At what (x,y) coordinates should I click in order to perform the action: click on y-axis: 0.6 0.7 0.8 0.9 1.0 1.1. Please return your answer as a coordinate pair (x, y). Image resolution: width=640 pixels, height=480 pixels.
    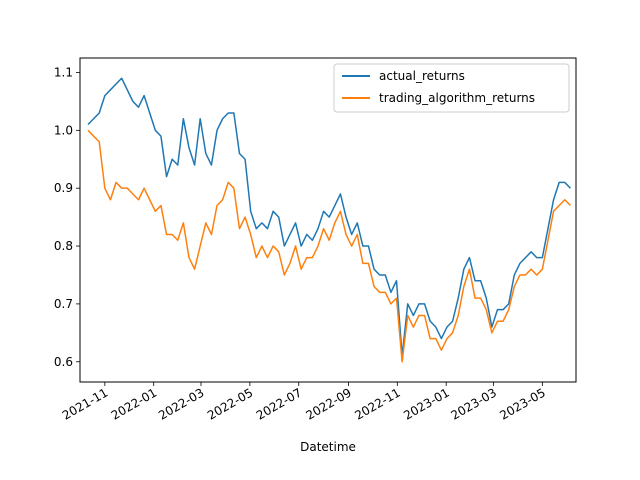
    Looking at the image, I should click on (67, 217).